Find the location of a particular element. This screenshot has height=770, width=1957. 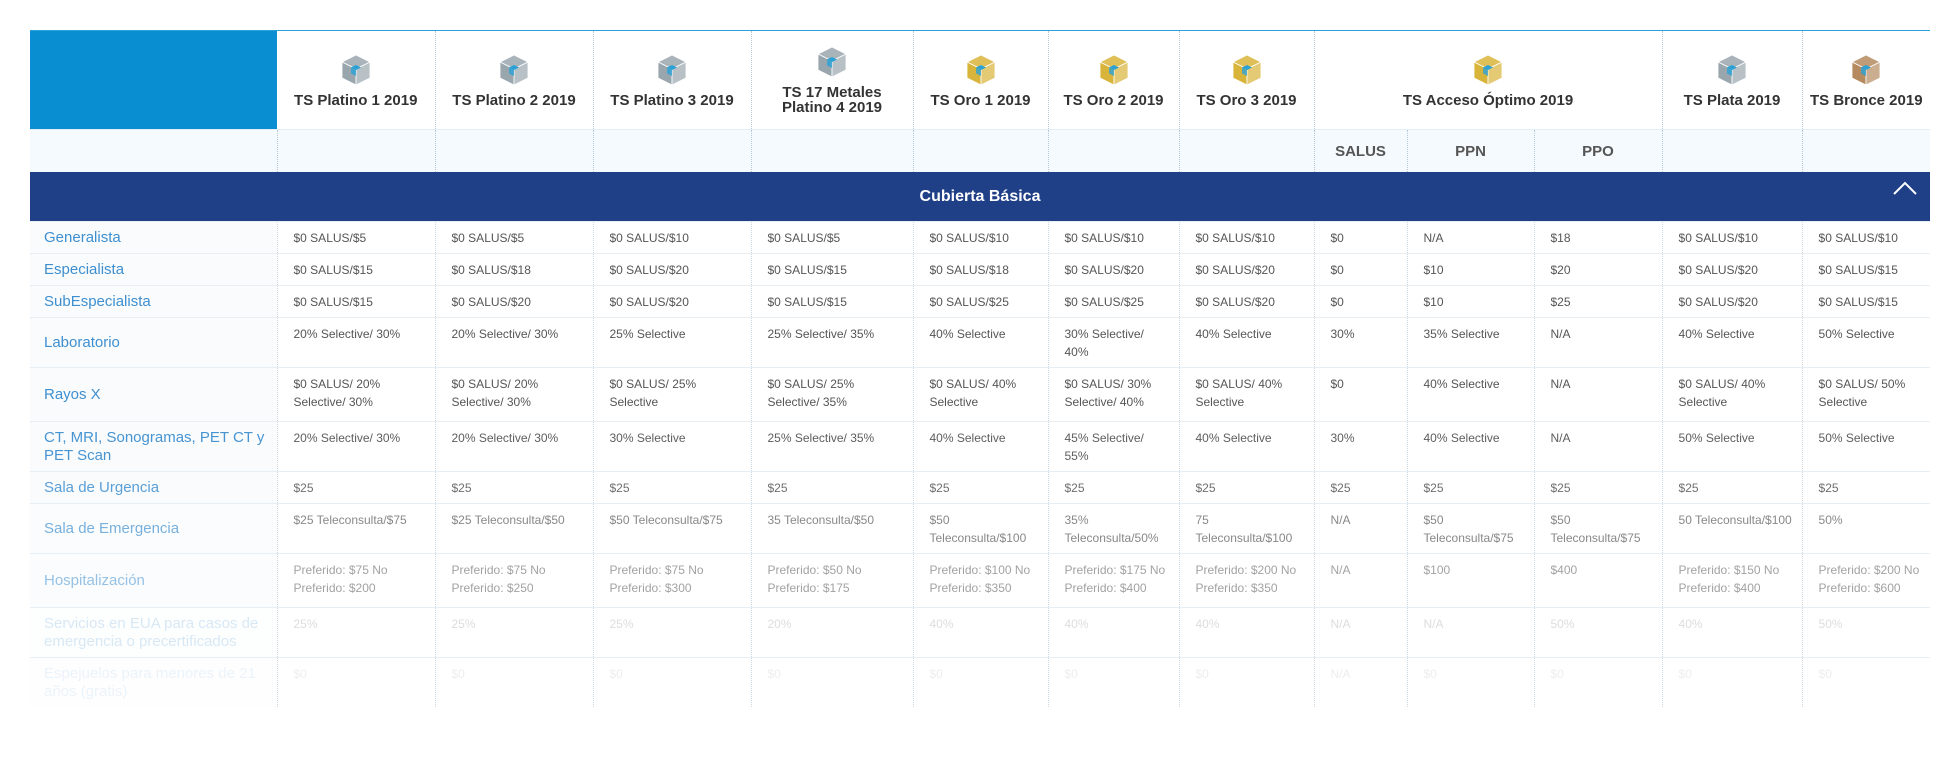

table-cell: $18 is located at coordinates (1598, 237).